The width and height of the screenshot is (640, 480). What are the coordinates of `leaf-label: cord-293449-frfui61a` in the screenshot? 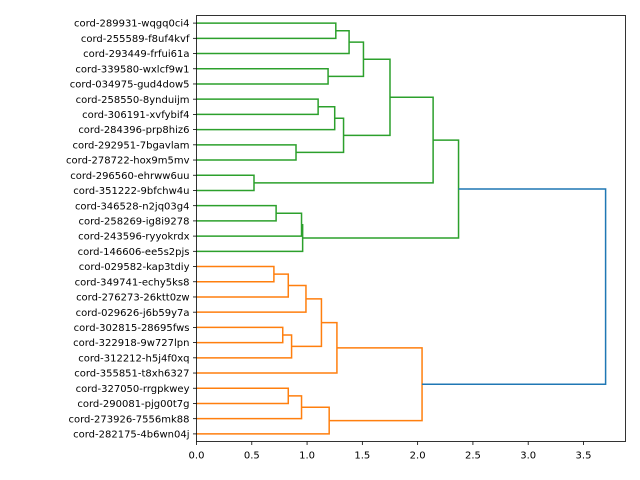 It's located at (136, 54).